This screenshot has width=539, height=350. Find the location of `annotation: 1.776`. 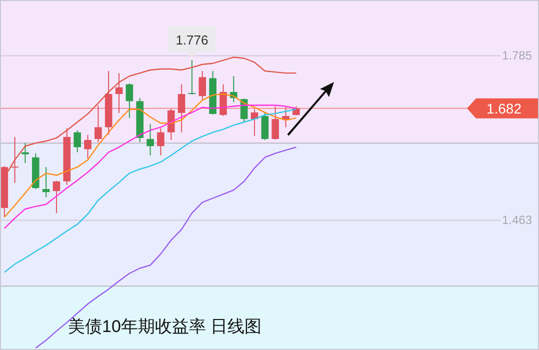

annotation: 1.776 is located at coordinates (192, 40).